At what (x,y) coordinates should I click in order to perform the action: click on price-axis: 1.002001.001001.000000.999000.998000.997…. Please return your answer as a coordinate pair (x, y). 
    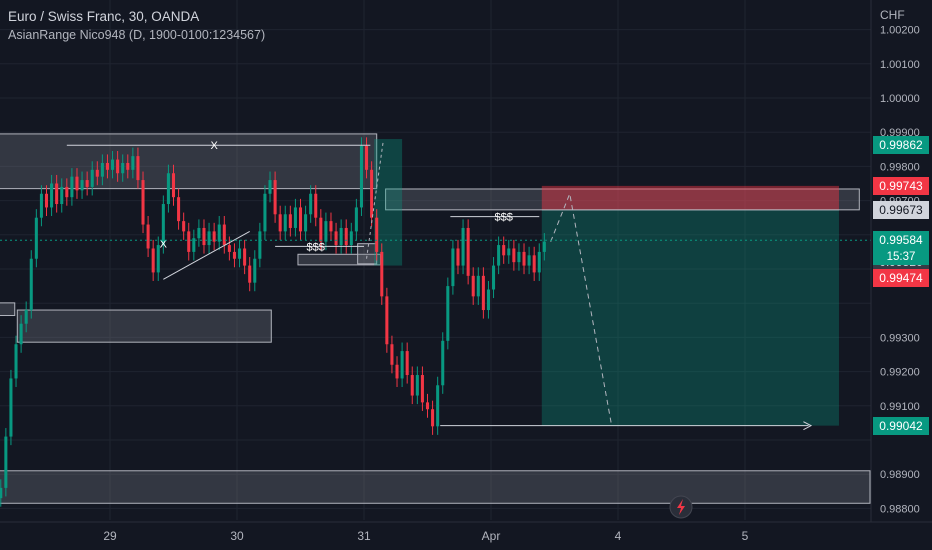
    Looking at the image, I should click on (900, 270).